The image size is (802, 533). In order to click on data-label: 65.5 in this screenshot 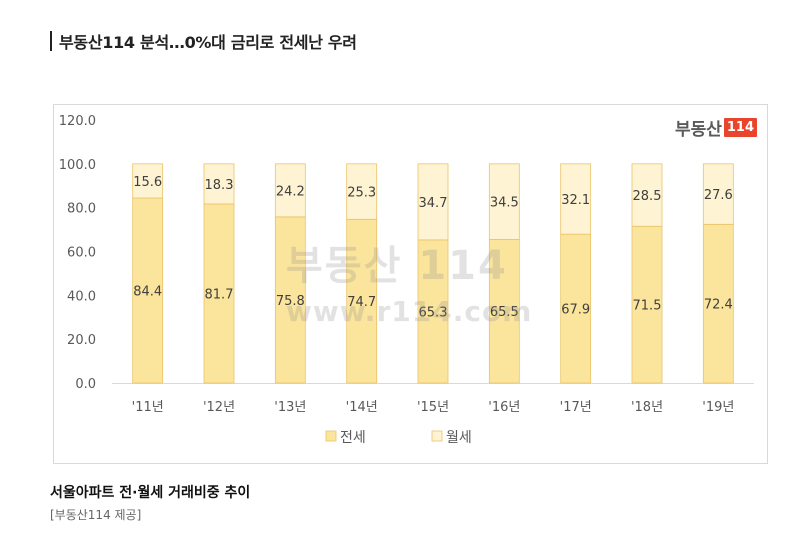, I will do `click(504, 312)`.